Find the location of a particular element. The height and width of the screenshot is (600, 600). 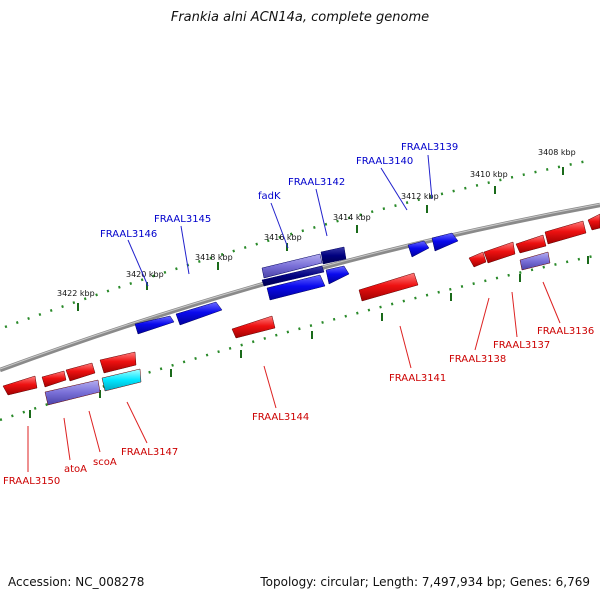

gene-arrow-FRAAL3150 is located at coordinates (20, 385).